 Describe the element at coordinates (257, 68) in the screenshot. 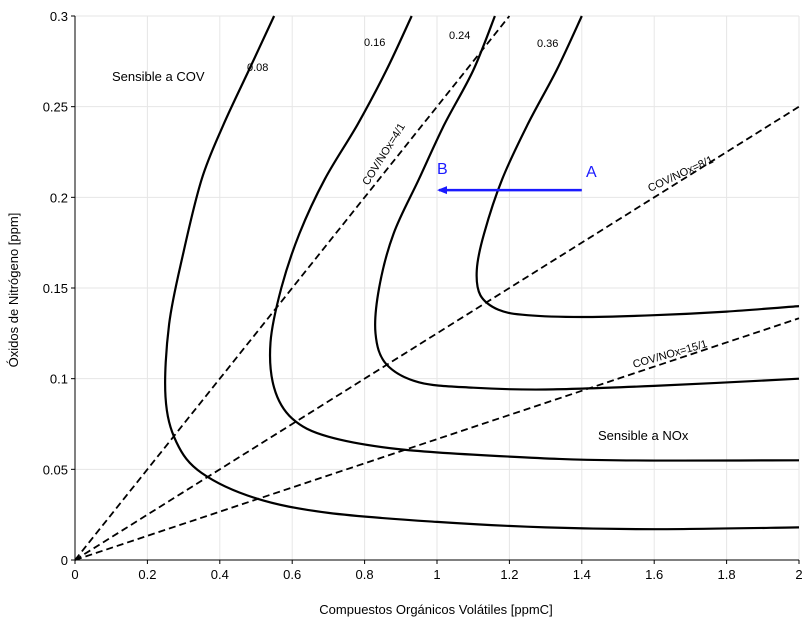

I see `isopleth-label-0.08: 0.08` at that location.